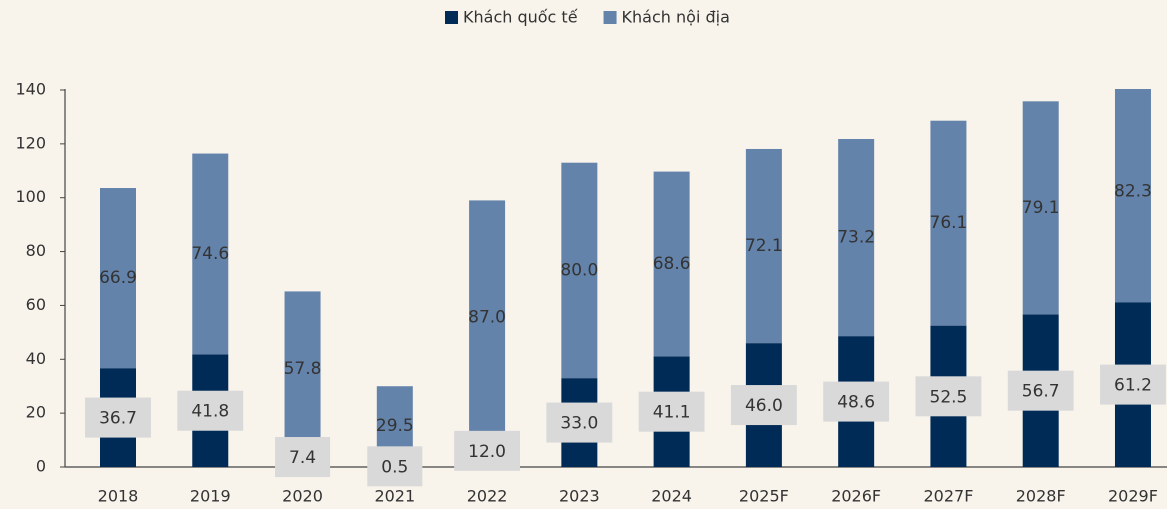 Image resolution: width=1167 pixels, height=509 pixels. What do you see at coordinates (1133, 496) in the screenshot?
I see `x-tick-label: 2029F` at bounding box center [1133, 496].